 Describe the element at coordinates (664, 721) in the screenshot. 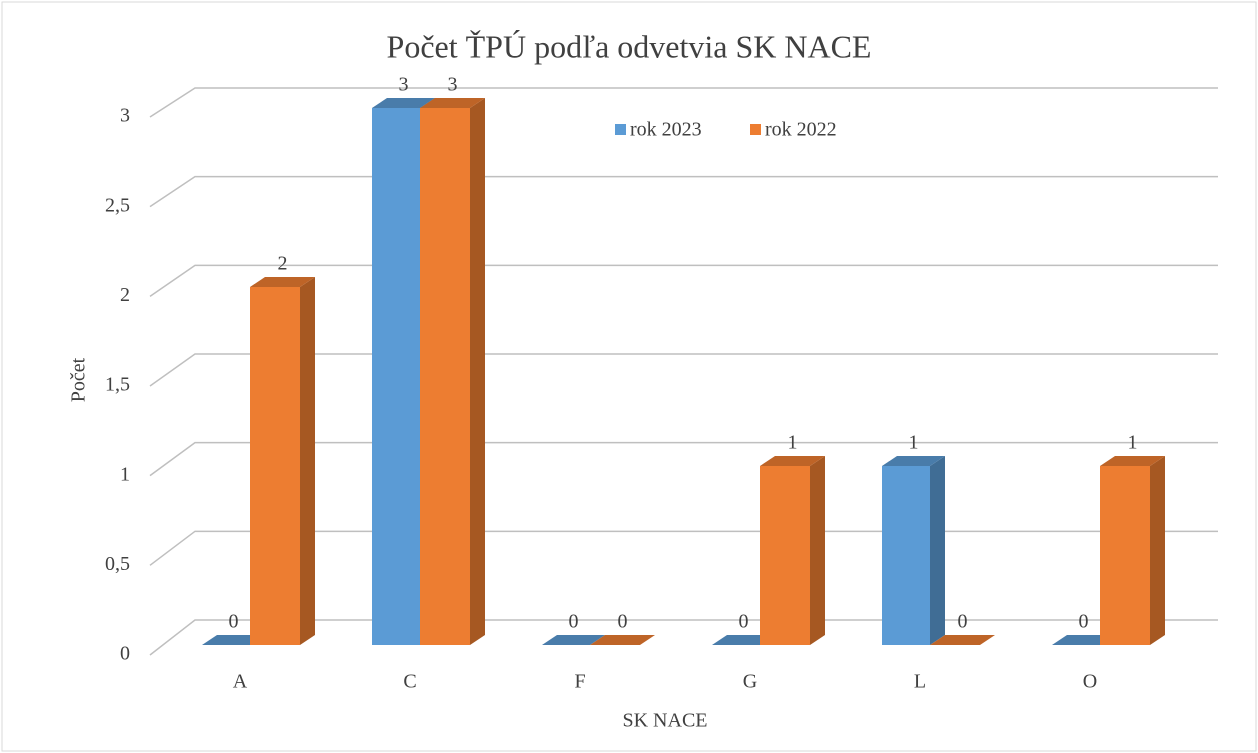

I see `x-axis-label: SK NACE` at that location.